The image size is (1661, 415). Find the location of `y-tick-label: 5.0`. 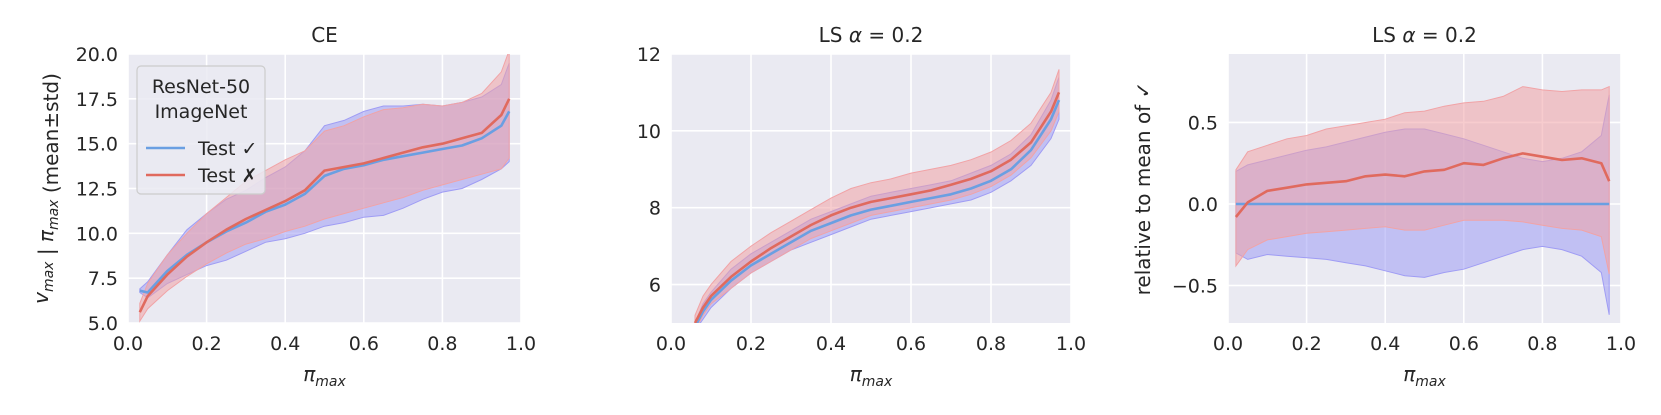

y-tick-label: 5.0 is located at coordinates (103, 324).